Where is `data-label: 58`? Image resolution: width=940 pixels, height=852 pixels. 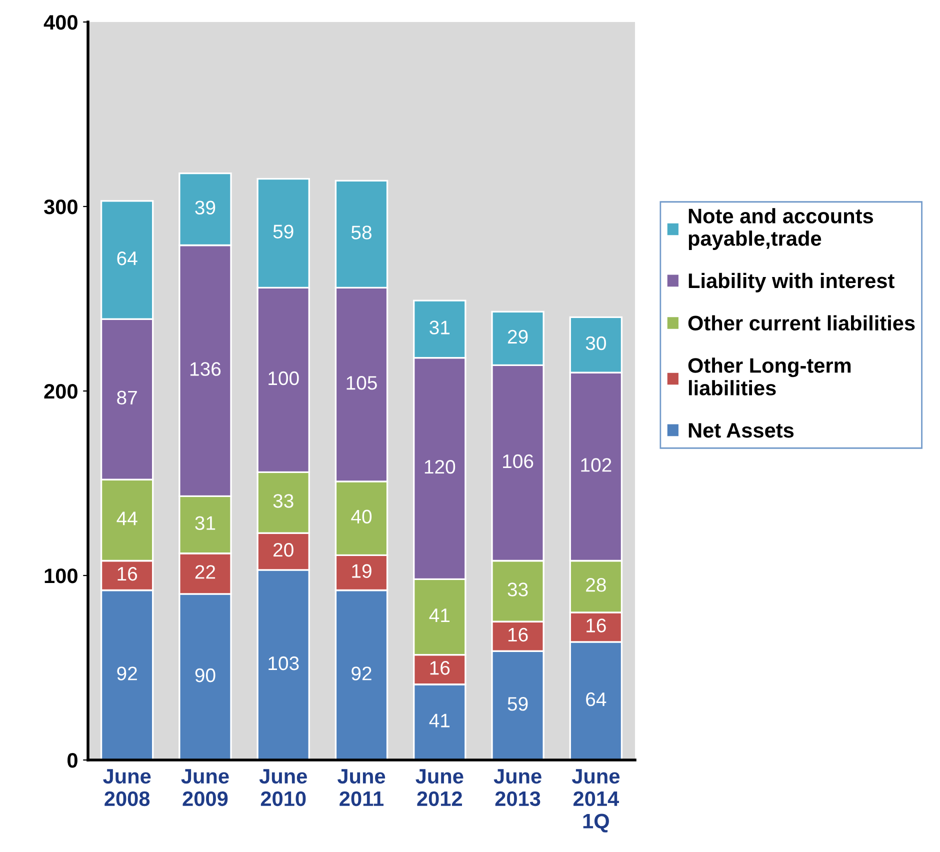
data-label: 58 is located at coordinates (361, 233).